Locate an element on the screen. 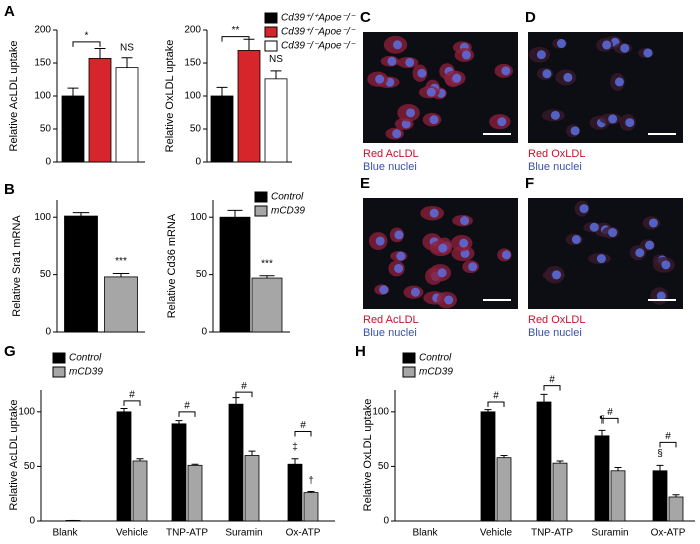 The image size is (700, 544). significance-label: ¶ is located at coordinates (601, 420).